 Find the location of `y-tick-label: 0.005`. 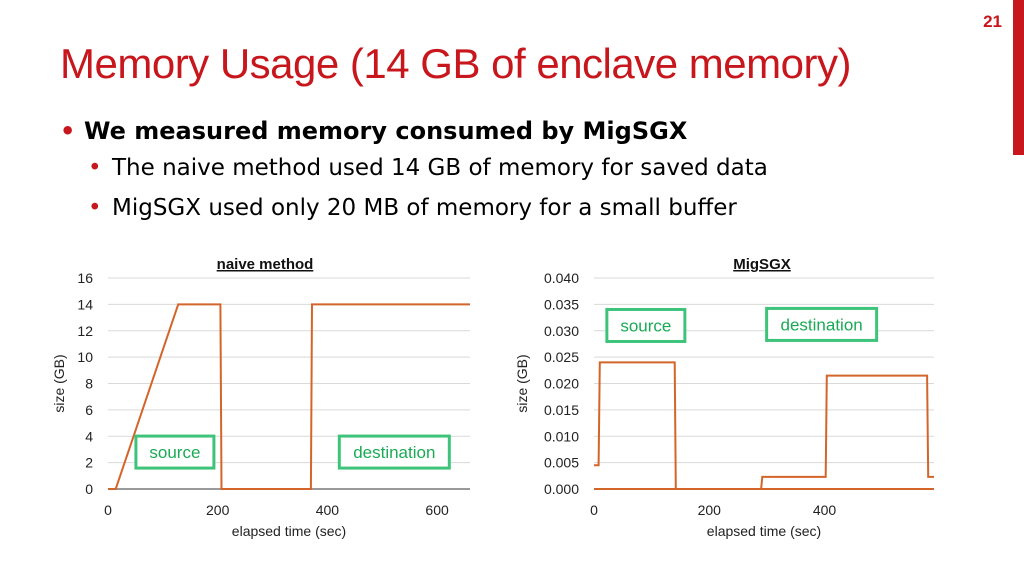

y-tick-label: 0.005 is located at coordinates (561, 463).